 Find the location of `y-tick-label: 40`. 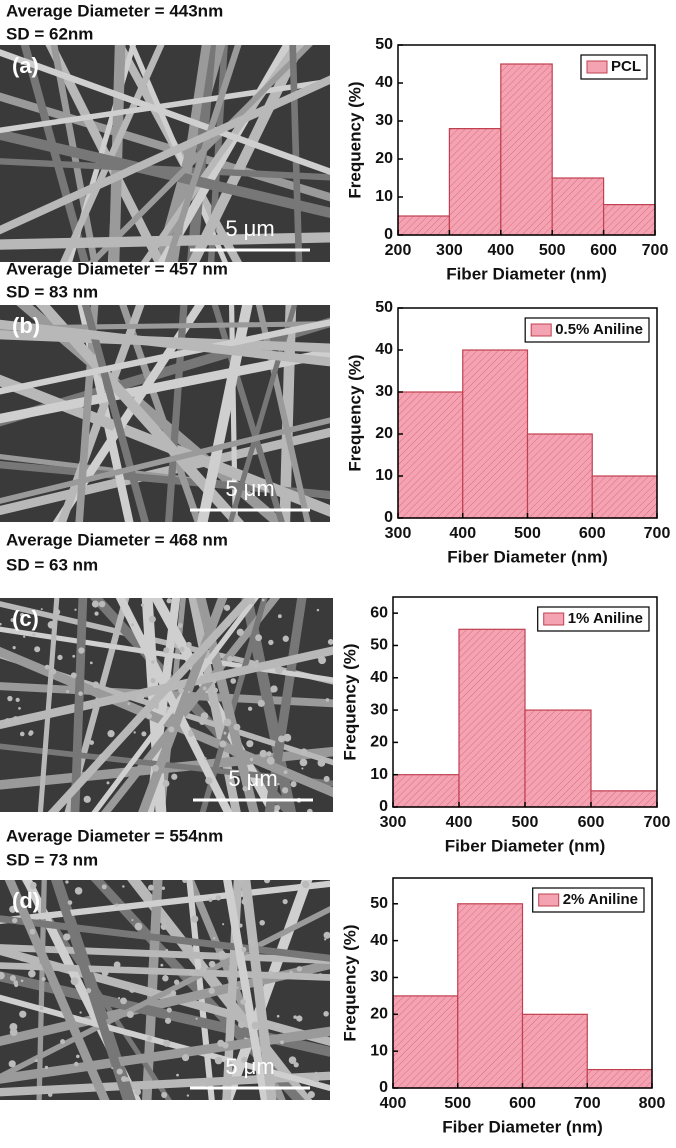

y-tick-label: 40 is located at coordinates (384, 349).